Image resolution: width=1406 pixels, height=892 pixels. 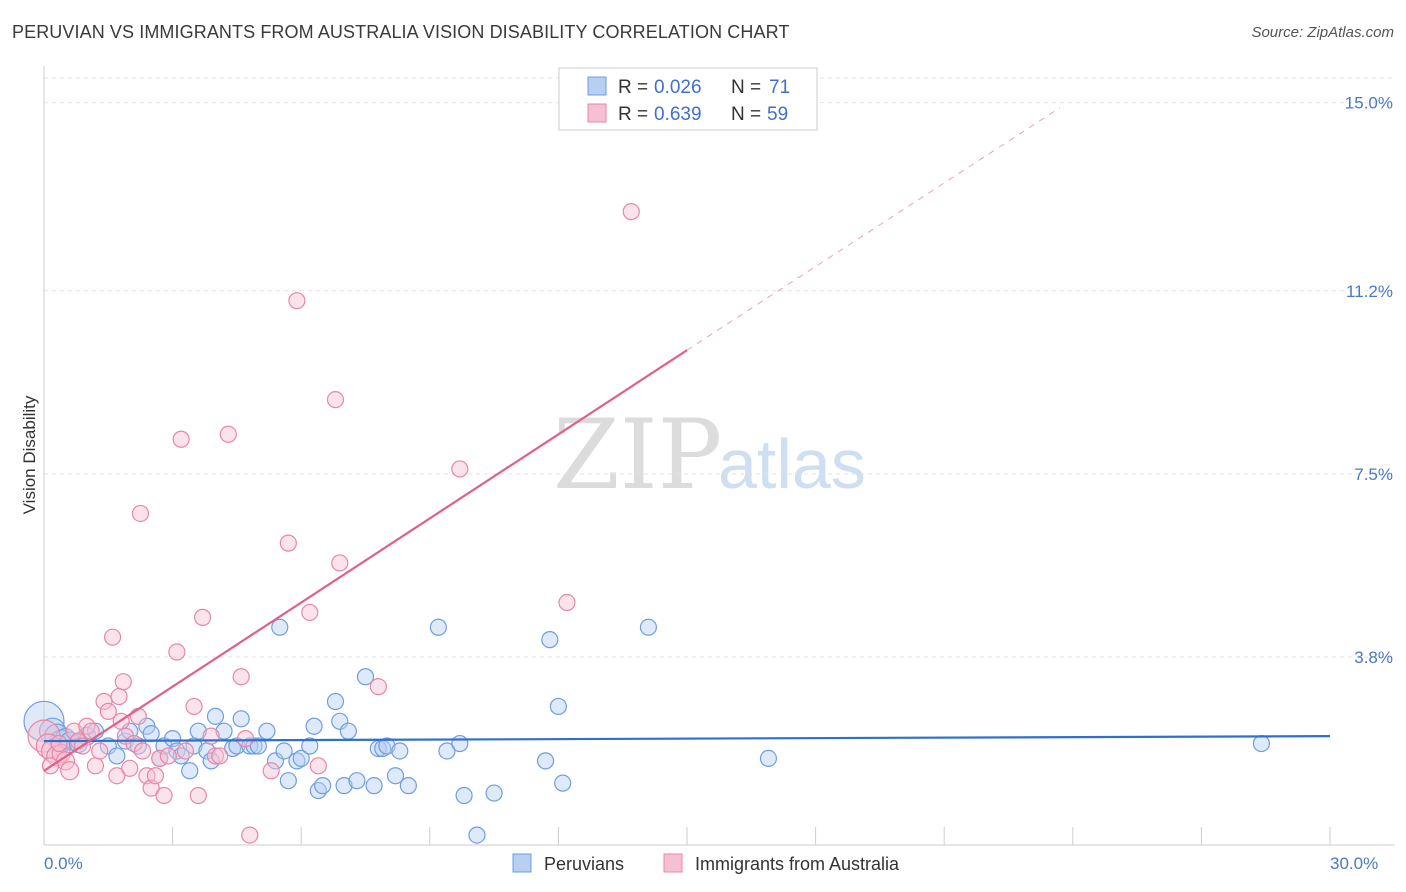 What do you see at coordinates (522, 863) in the screenshot?
I see `series-swatch-peruvians` at bounding box center [522, 863].